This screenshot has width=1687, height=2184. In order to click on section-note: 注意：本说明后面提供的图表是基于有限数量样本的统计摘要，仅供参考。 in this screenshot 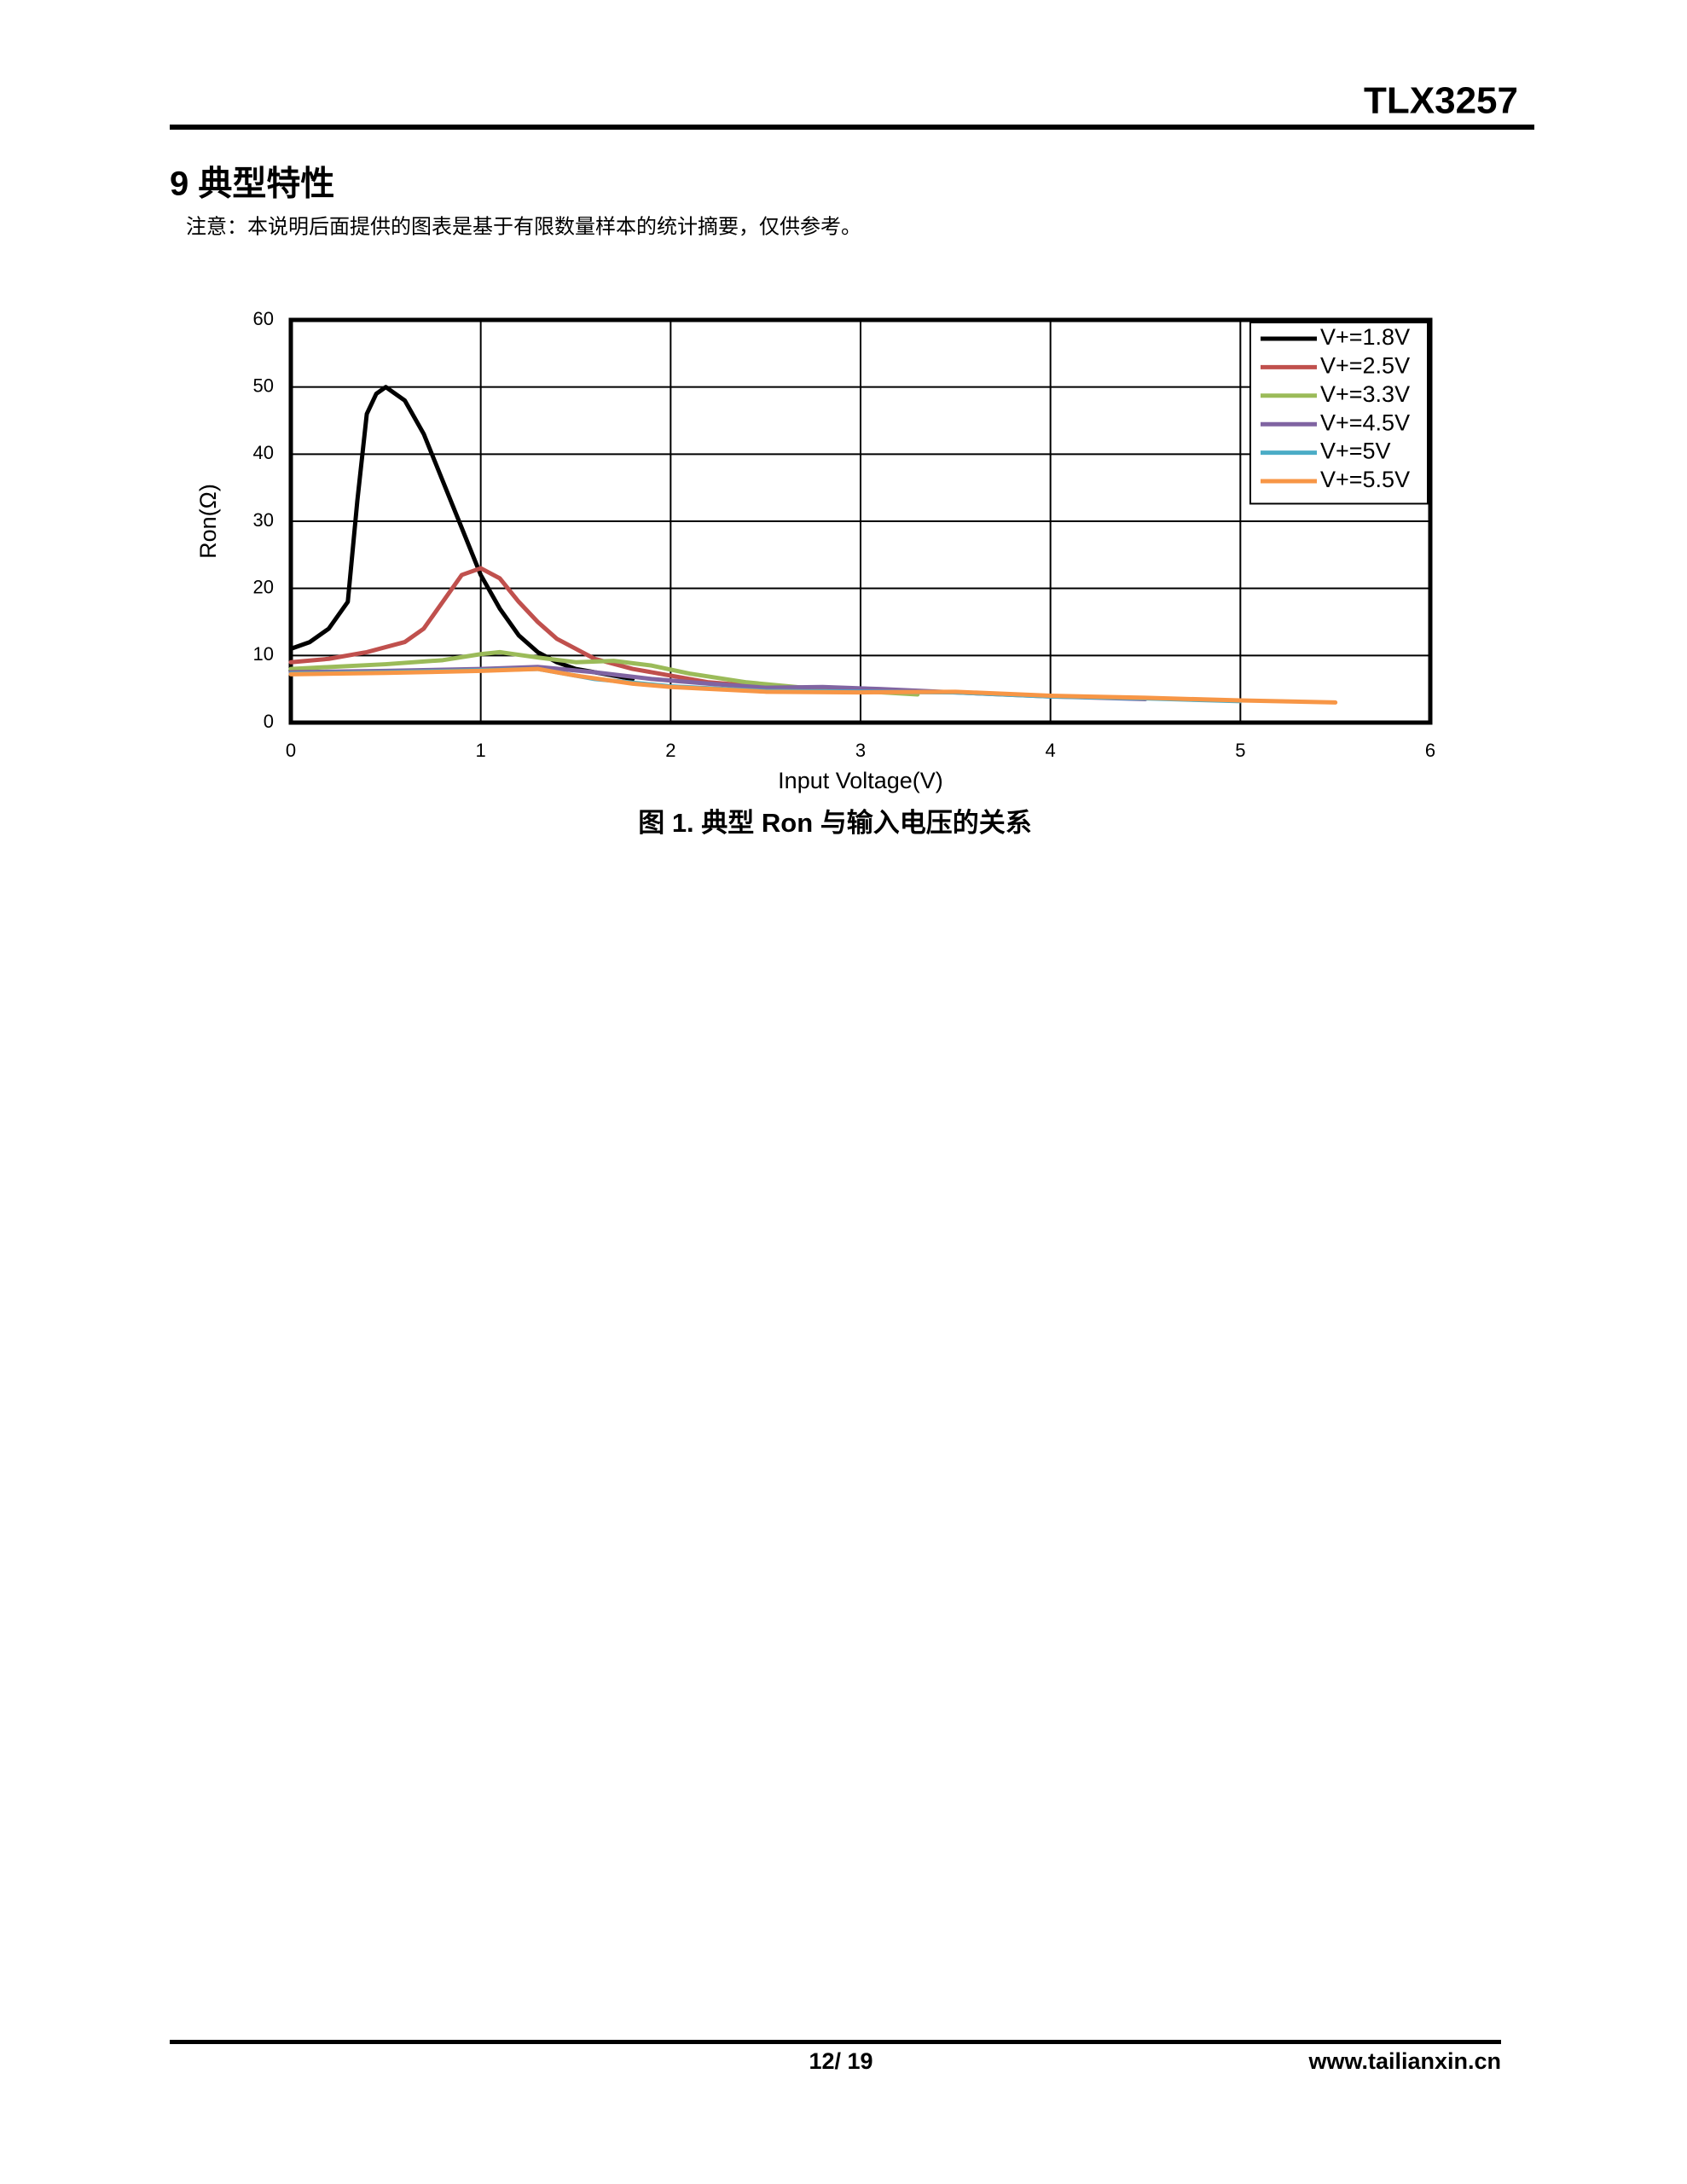, I will do `click(524, 227)`.